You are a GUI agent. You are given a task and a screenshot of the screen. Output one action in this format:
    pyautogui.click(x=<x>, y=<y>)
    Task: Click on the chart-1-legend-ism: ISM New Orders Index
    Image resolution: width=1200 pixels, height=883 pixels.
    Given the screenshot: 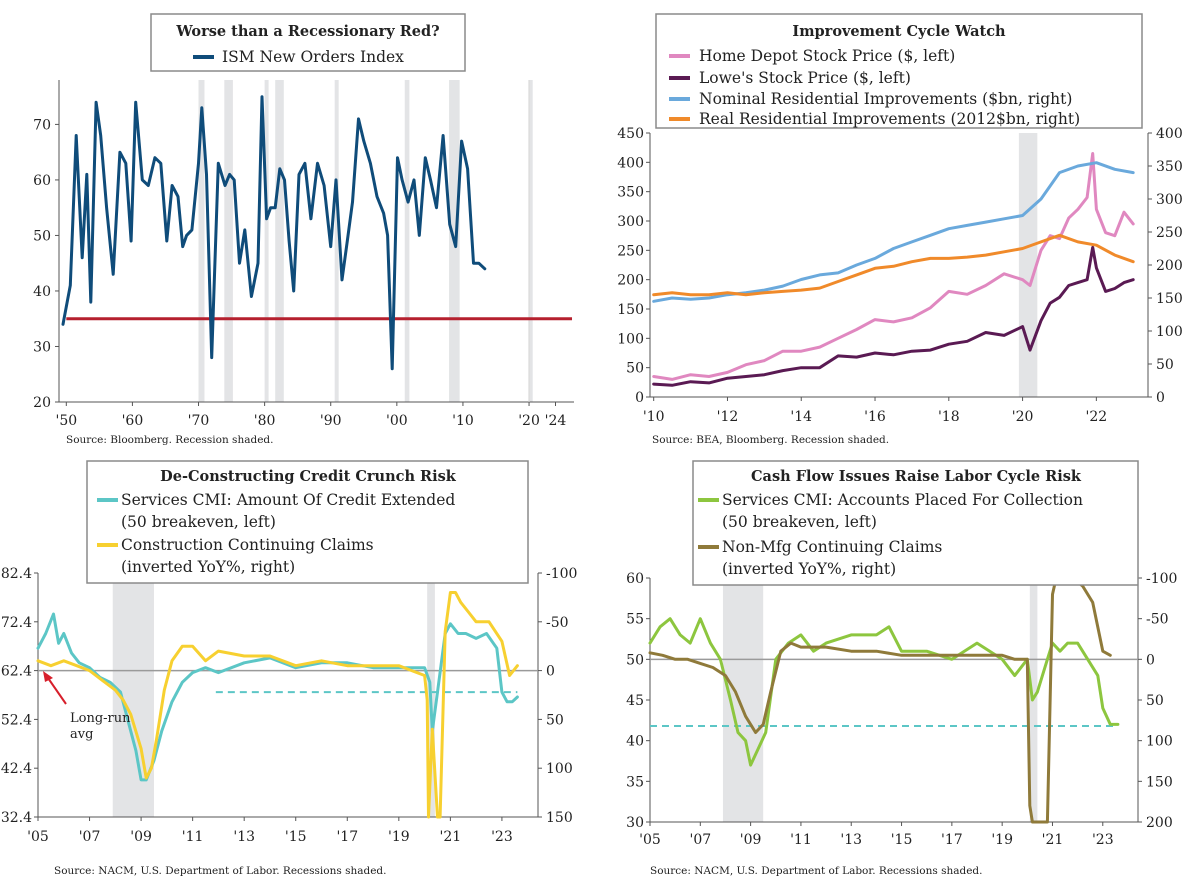 What is the action you would take?
    pyautogui.click(x=313, y=57)
    